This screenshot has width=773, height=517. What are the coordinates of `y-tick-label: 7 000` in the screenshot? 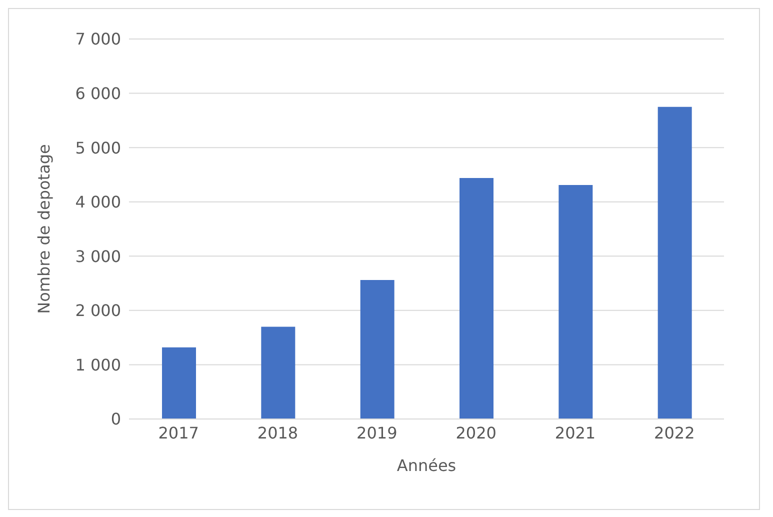 It's located at (98, 39).